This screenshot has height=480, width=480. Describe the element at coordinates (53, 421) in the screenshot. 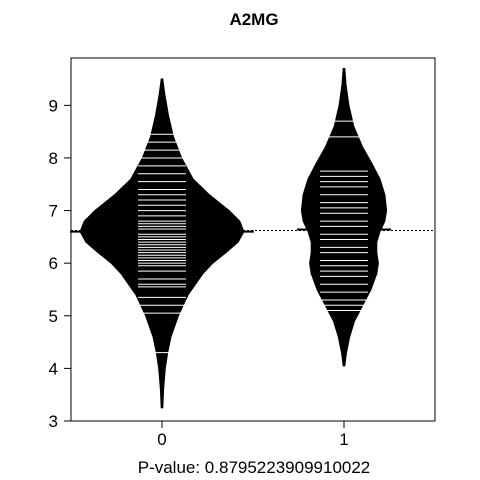

I see `y-tick-label-3: 3` at that location.